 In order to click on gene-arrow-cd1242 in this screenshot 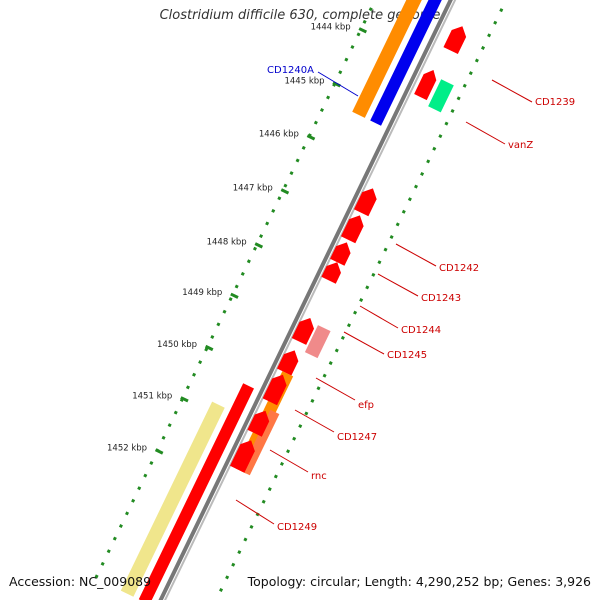, I will do `click(365, 202)`.